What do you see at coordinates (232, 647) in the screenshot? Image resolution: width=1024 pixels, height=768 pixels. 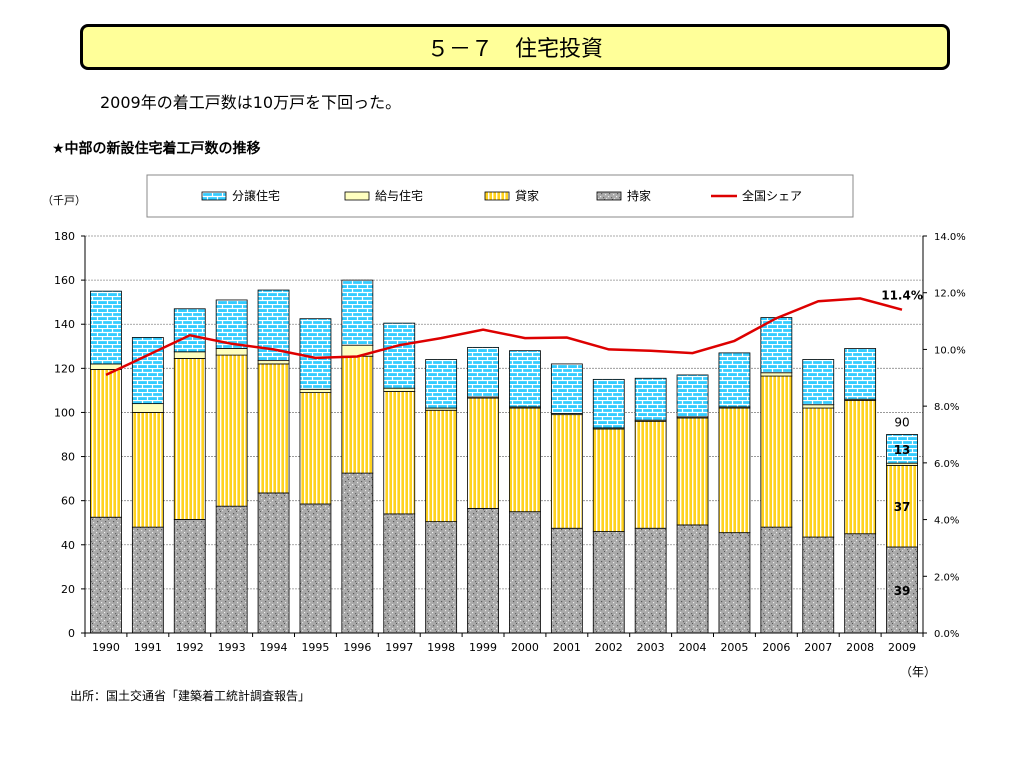 I see `x-tick-label: 1993` at bounding box center [232, 647].